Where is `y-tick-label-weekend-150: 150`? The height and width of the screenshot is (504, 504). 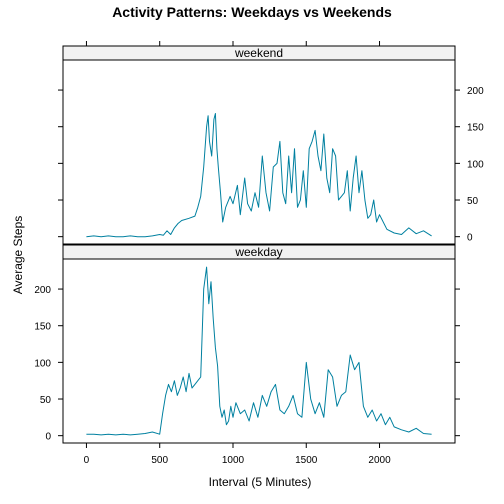 y-tick-label-weekend-150: 150 is located at coordinates (475, 128).